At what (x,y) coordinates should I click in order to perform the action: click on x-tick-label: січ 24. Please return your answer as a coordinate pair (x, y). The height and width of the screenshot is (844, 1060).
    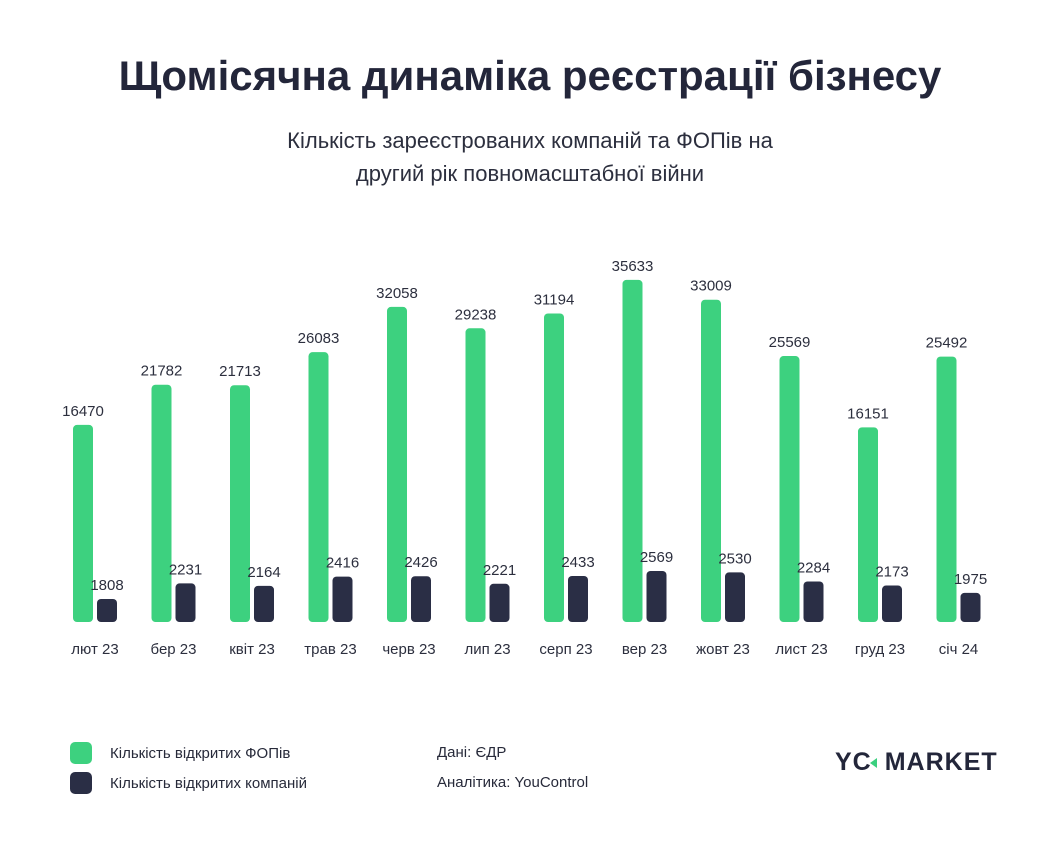
    Looking at the image, I should click on (959, 649).